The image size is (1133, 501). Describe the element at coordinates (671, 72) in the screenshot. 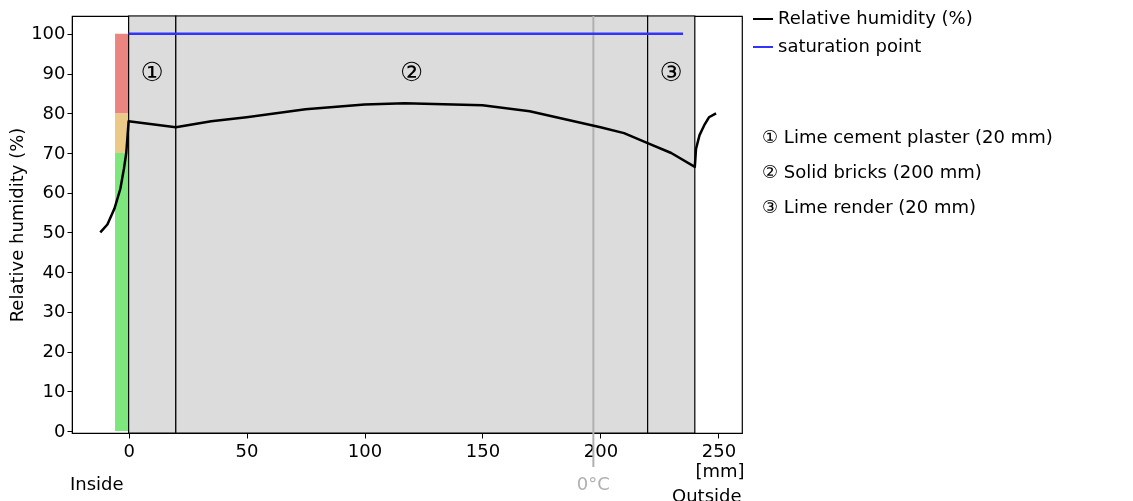

I see `band-label: ③` at that location.